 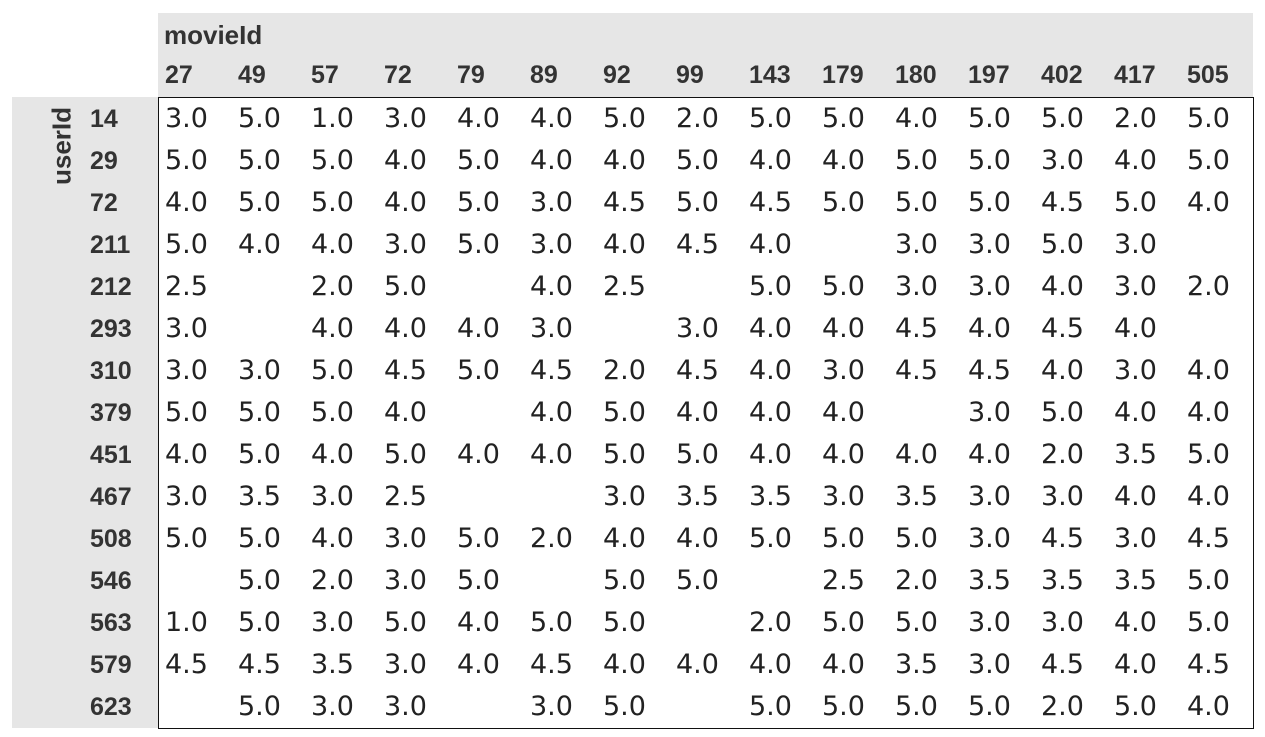 I want to click on column-header: 402, so click(x=1062, y=75).